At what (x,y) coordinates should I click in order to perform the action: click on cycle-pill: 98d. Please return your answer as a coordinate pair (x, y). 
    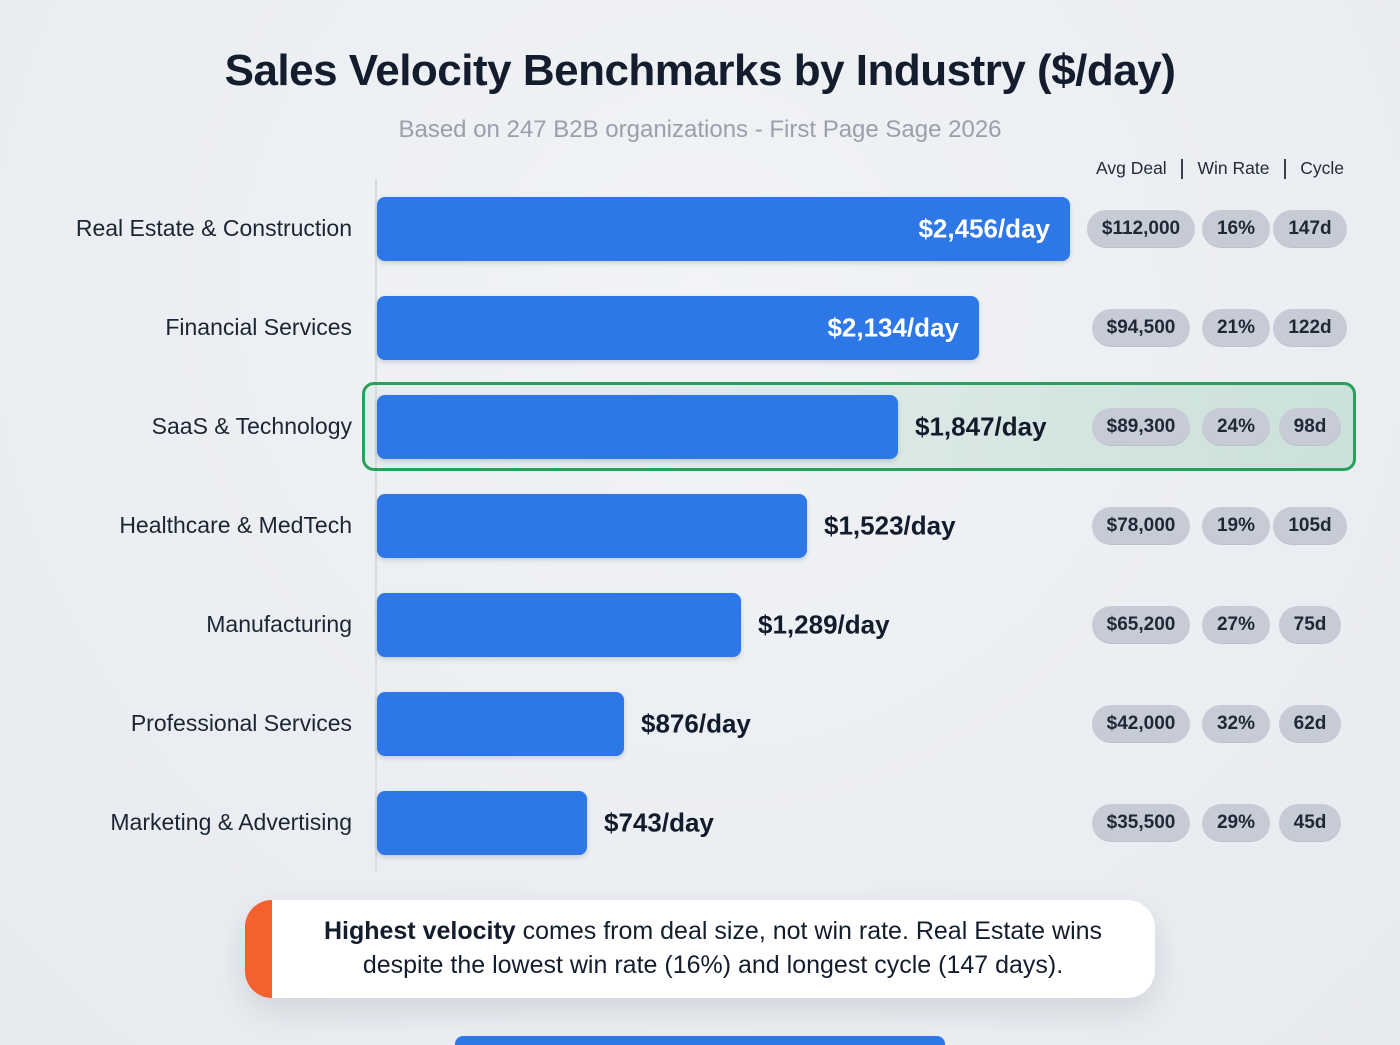
    Looking at the image, I should click on (1310, 426).